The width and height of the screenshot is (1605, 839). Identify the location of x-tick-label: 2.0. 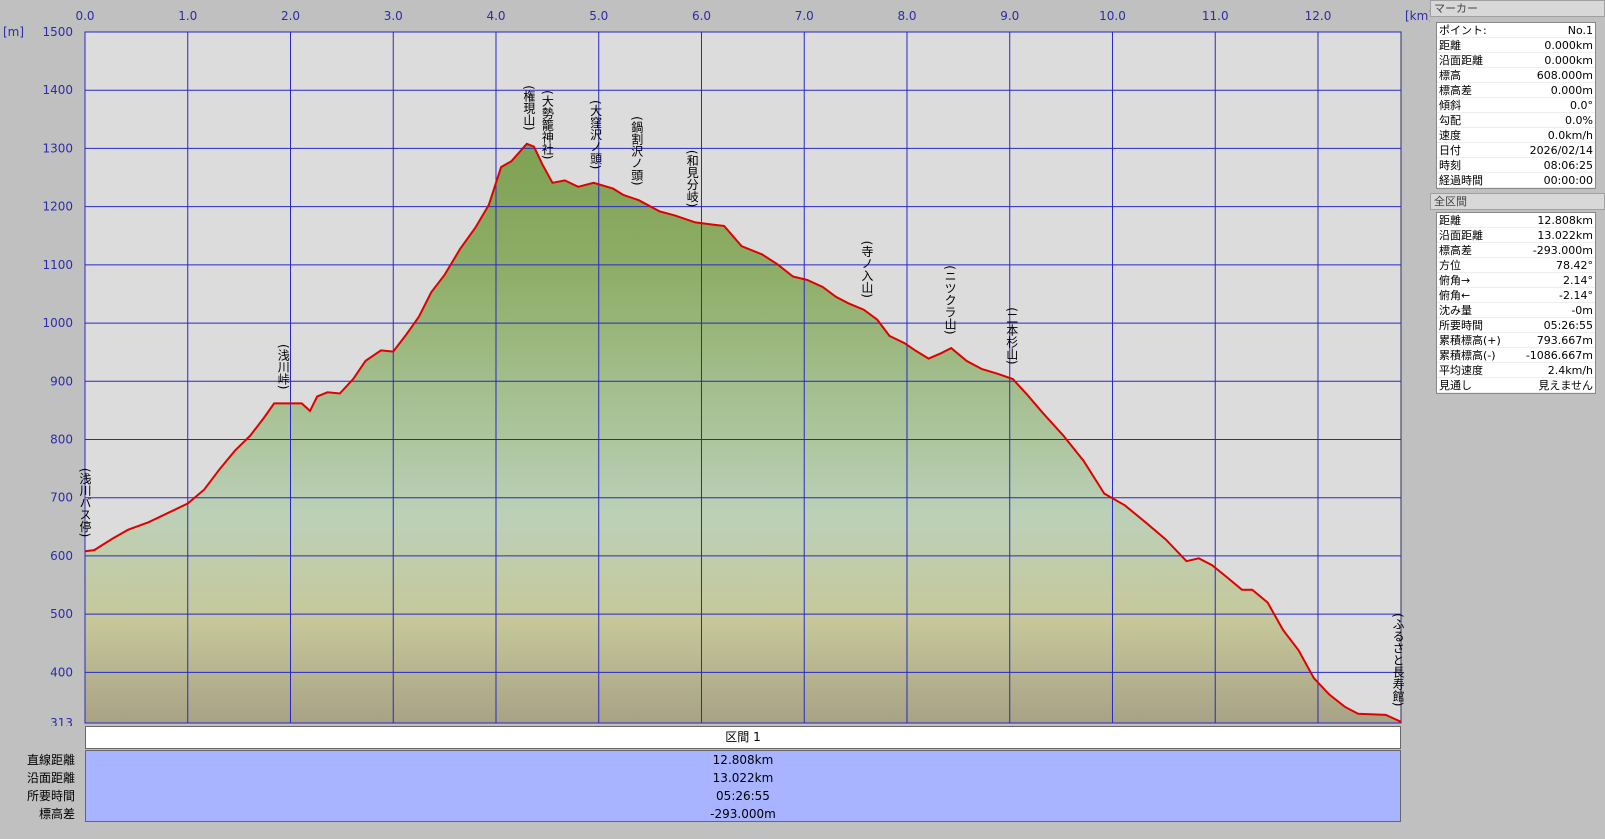
(290, 16).